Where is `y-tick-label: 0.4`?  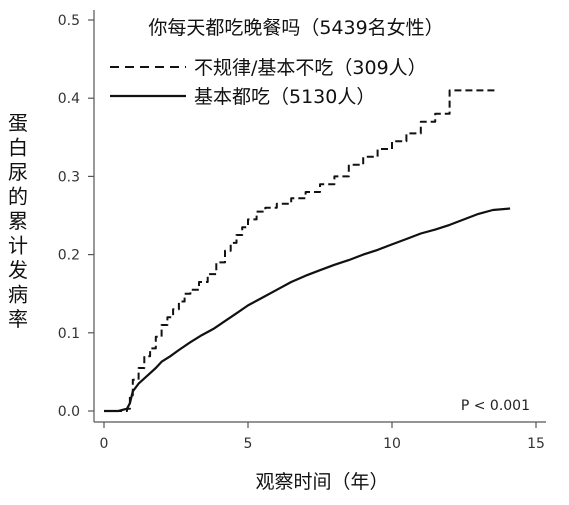 y-tick-label: 0.4 is located at coordinates (69, 99).